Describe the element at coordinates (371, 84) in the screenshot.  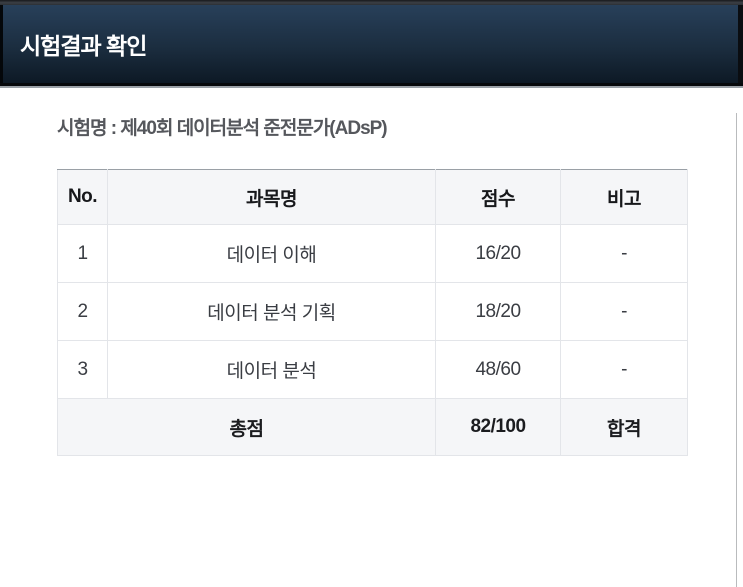
I see `header-bottom-black-edge` at that location.